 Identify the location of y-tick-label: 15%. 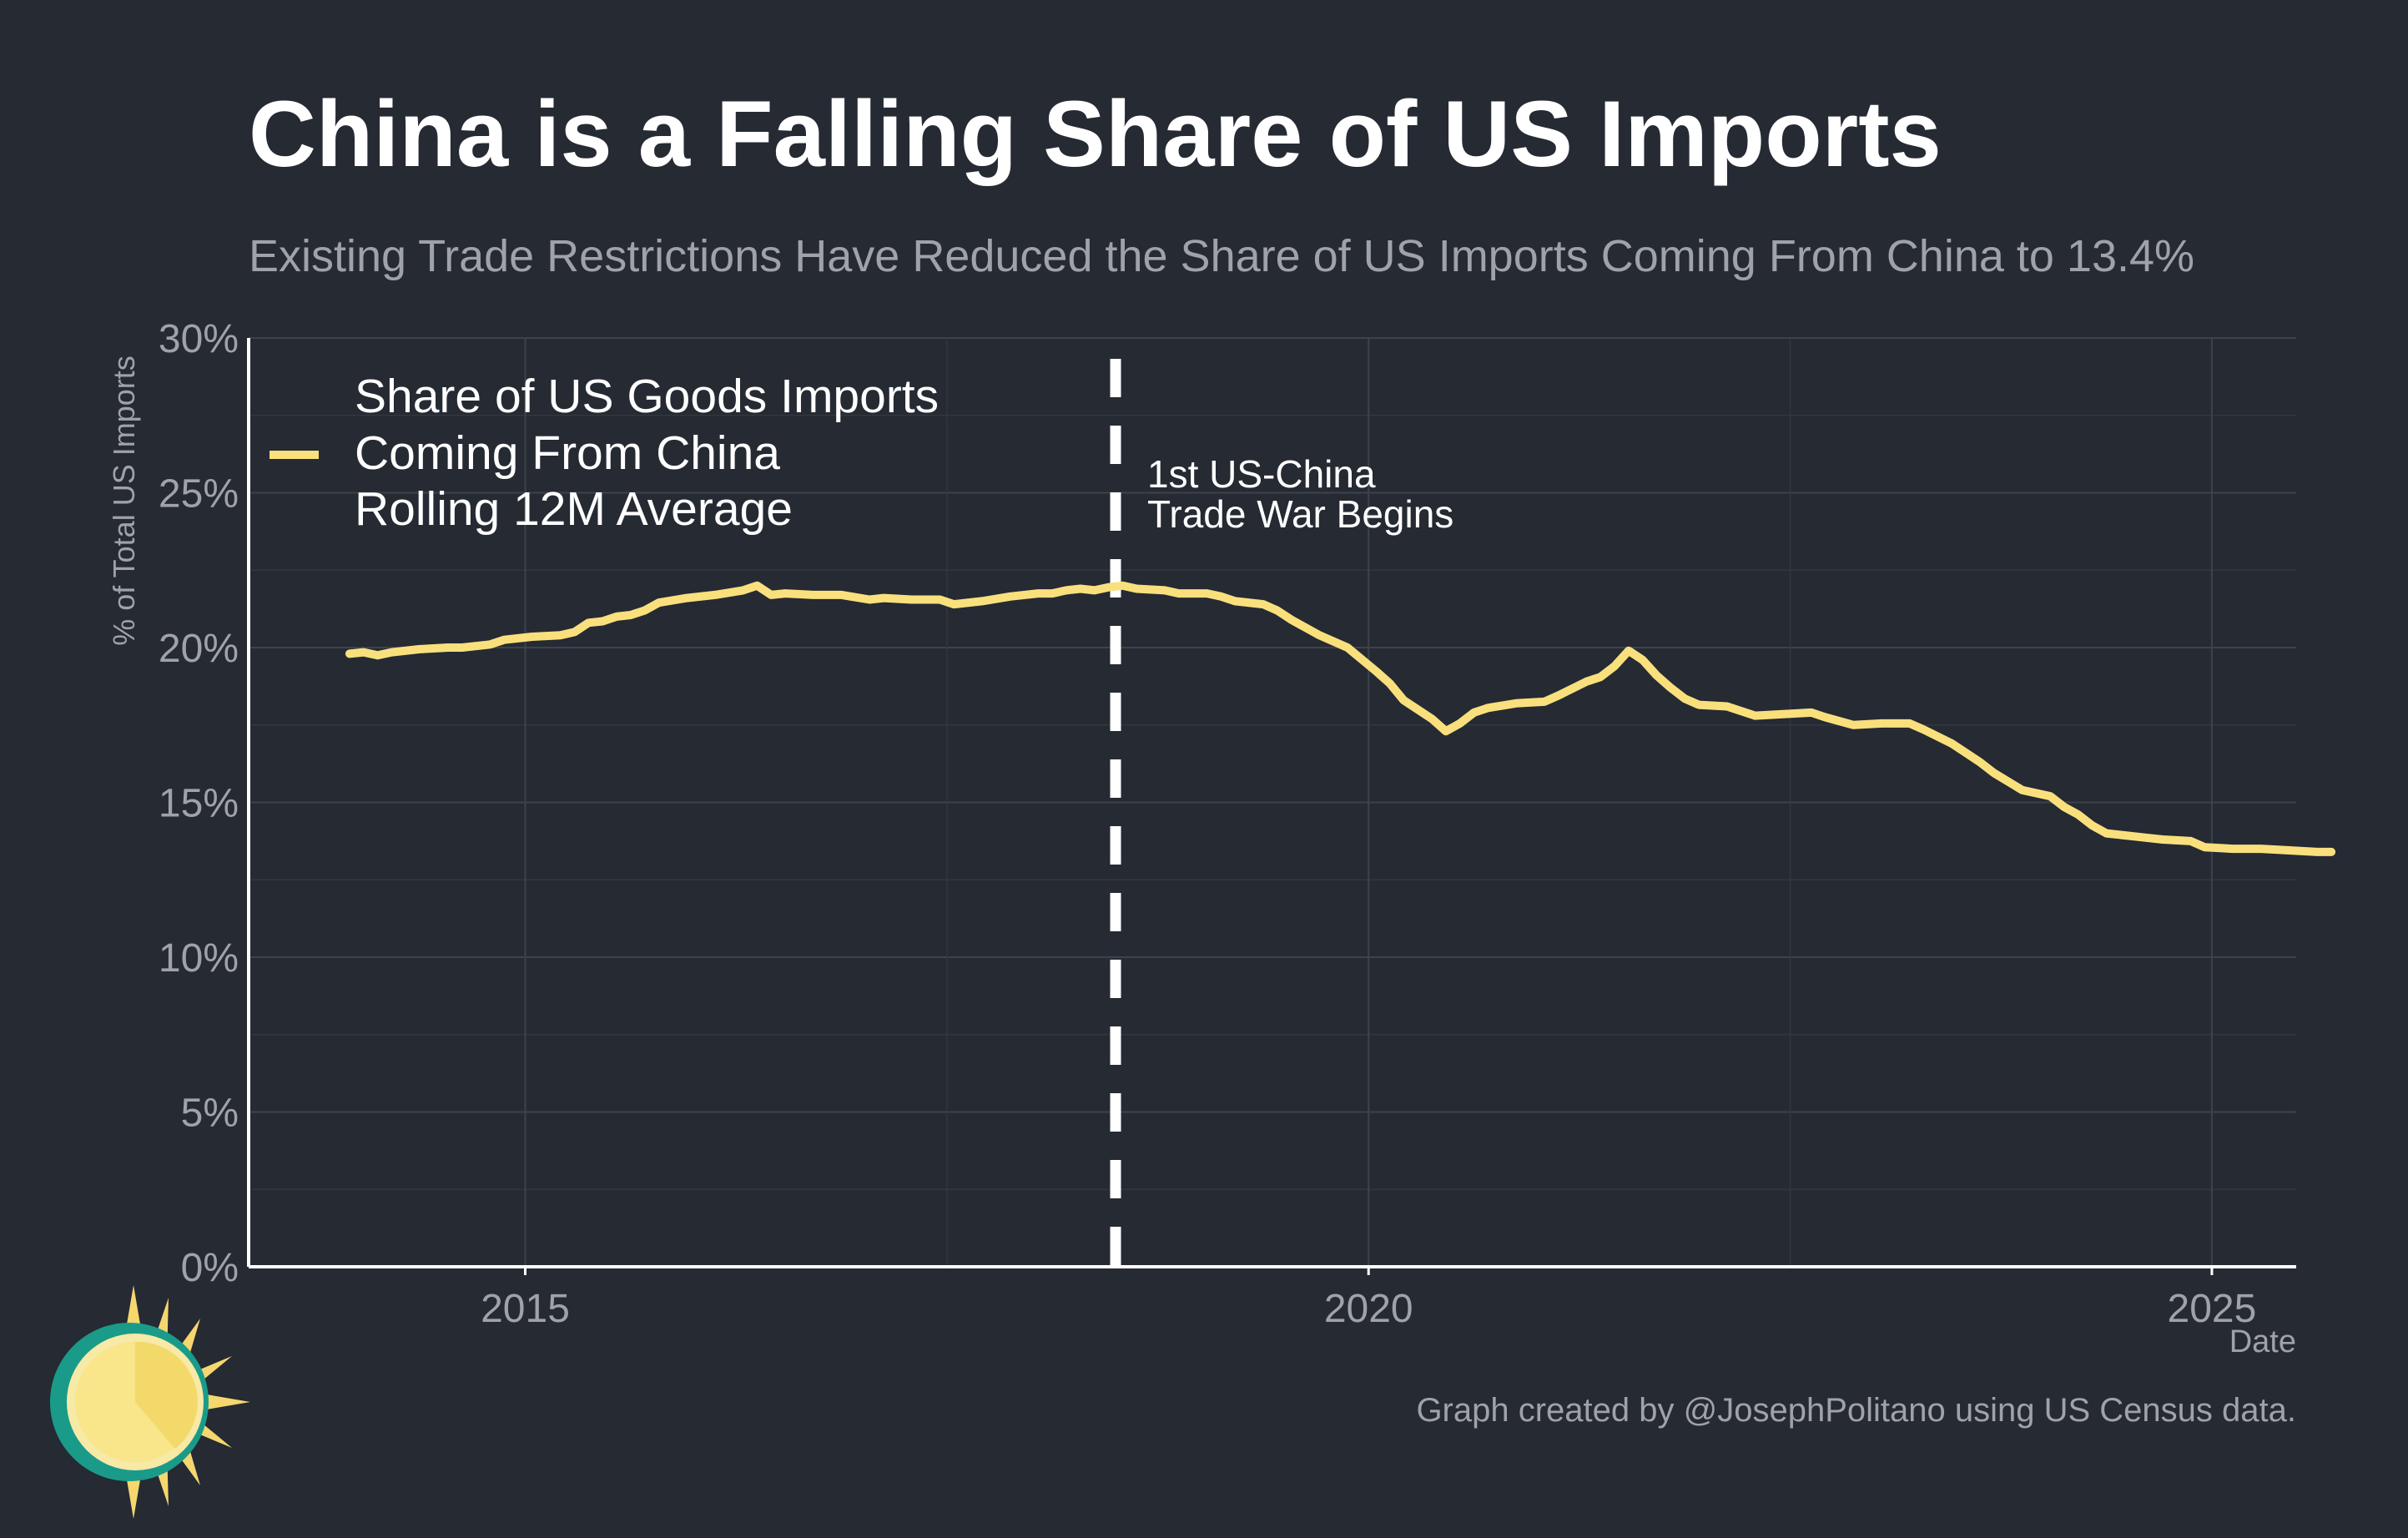
(199, 804).